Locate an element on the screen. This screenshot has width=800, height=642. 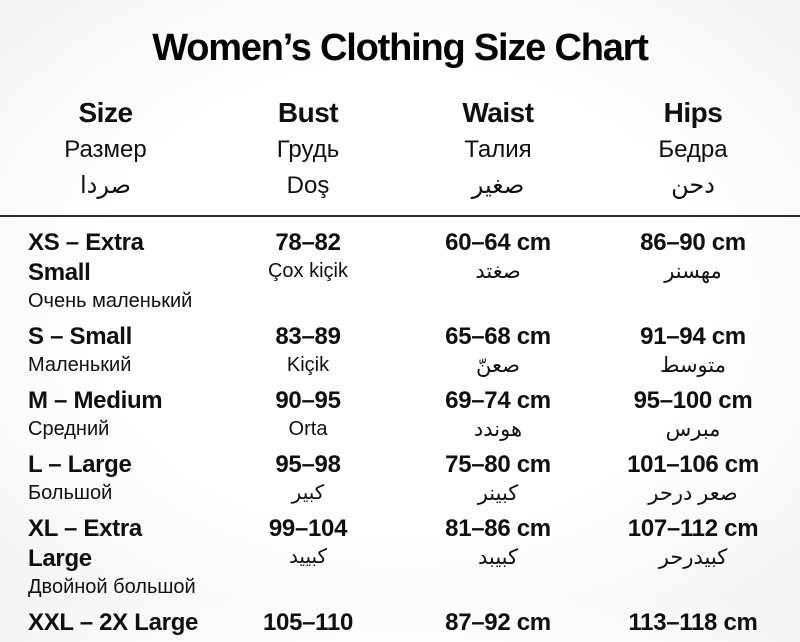
size-cell: XL – Extra Large Двойной большой is located at coordinates (105, 557).